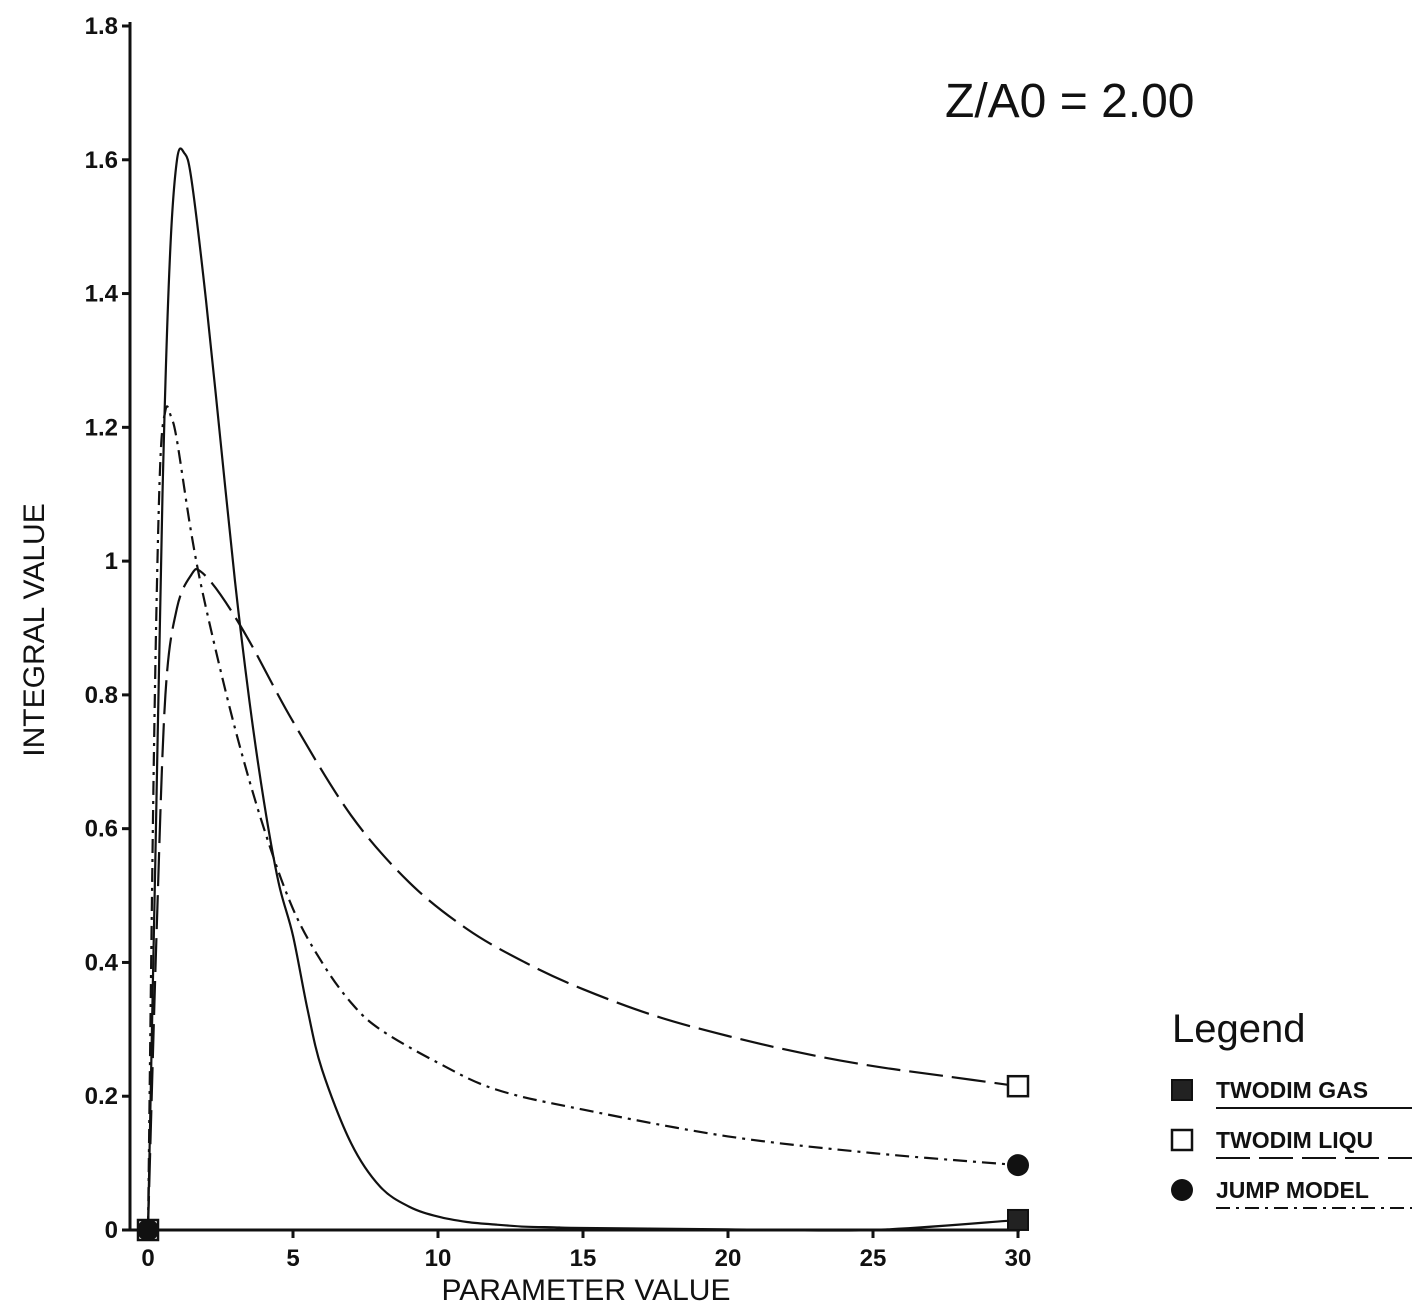 Image resolution: width=1414 pixels, height=1310 pixels. Describe the element at coordinates (586, 1290) in the screenshot. I see `x-axis-title: PARAMETER VALUE` at that location.